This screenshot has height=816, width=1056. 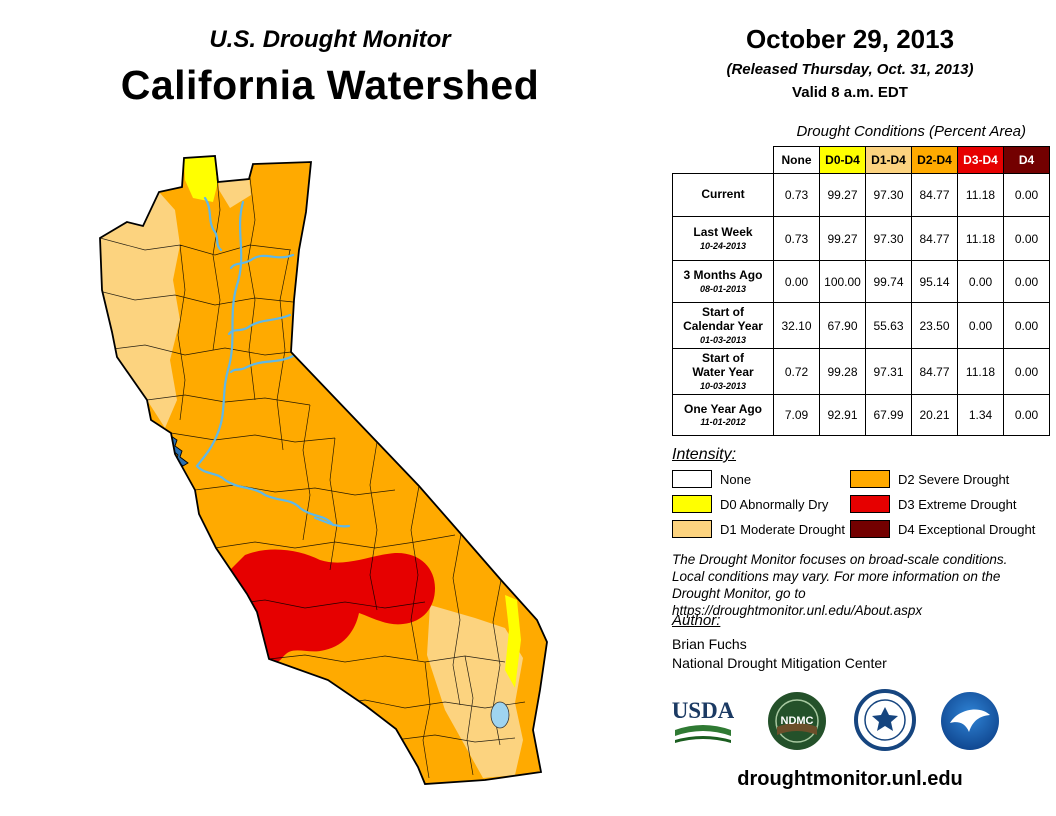 I want to click on ndmc-inner-ring-icon, so click(x=797, y=721).